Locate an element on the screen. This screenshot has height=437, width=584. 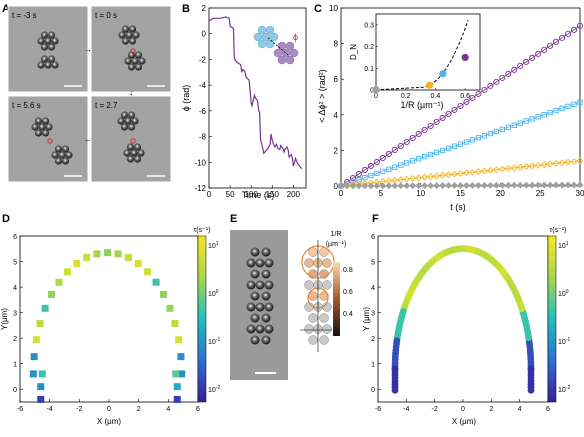
panel-c-ytick: 2 is located at coordinates (336, 150).